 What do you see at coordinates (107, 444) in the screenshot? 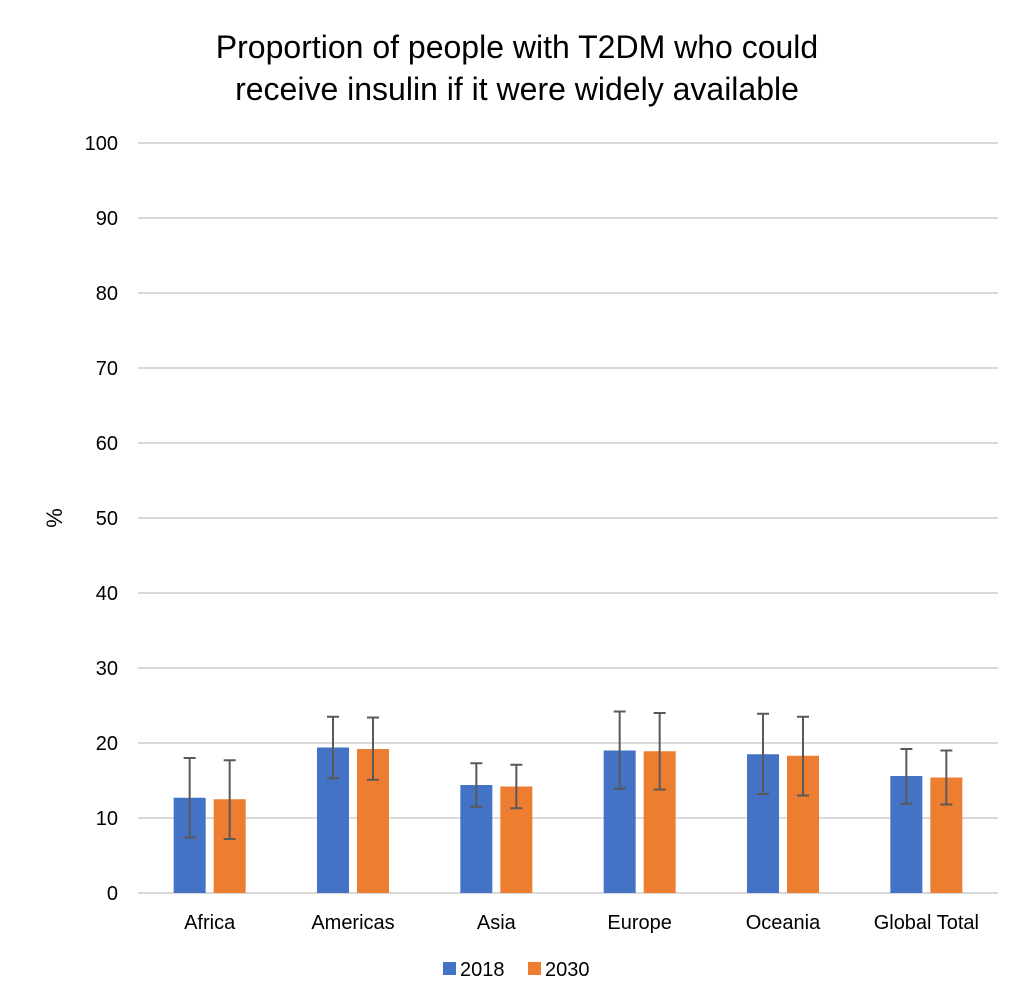
I see `y-tick-label: 60` at bounding box center [107, 444].